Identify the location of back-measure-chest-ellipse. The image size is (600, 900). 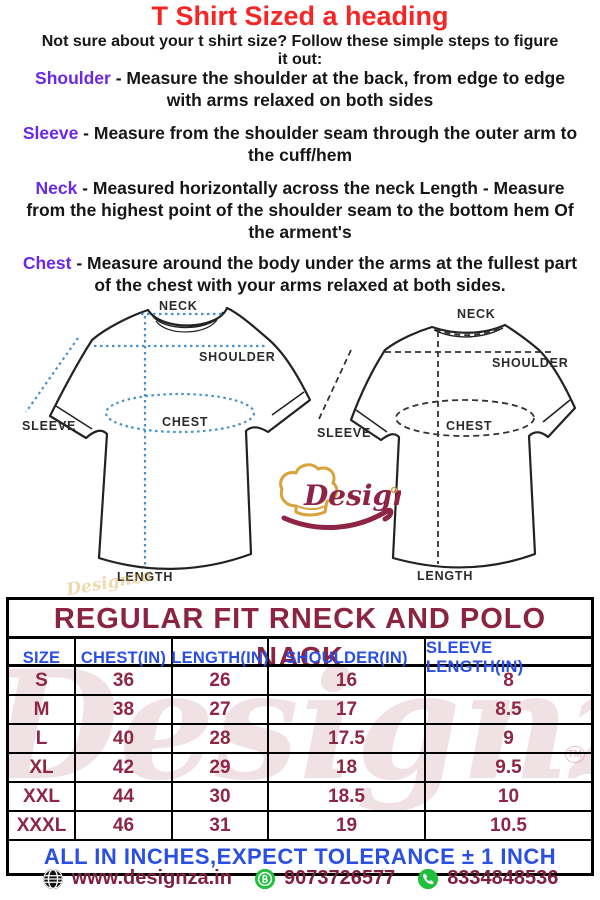
(465, 418).